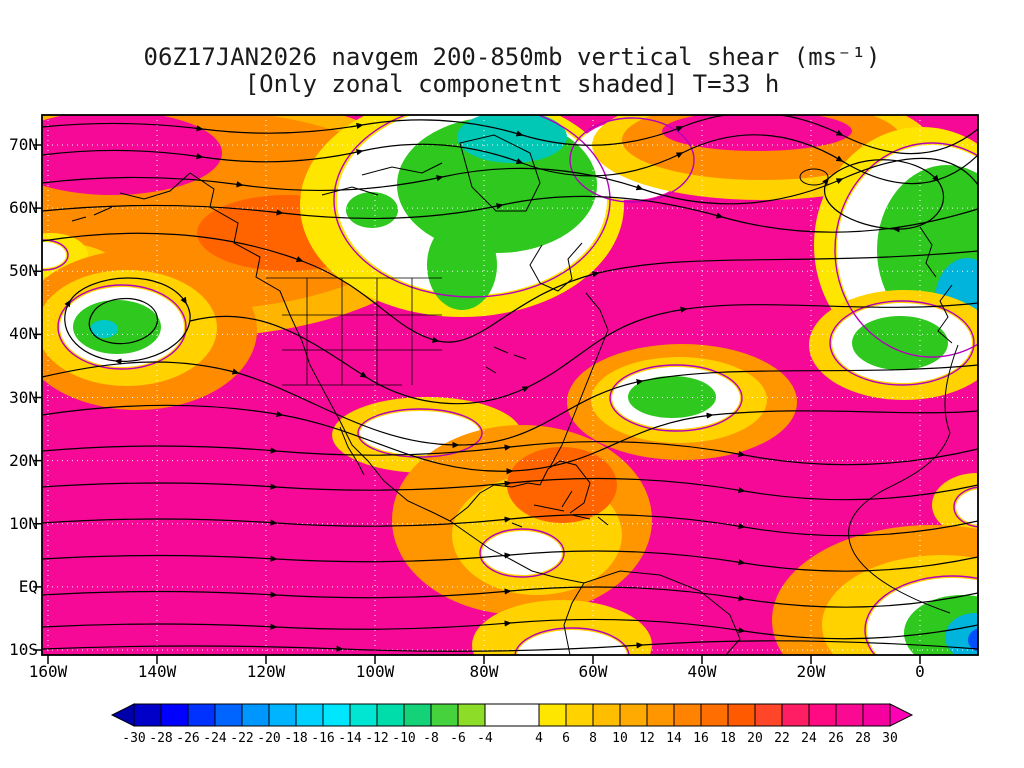 This screenshot has width=1024, height=768. Describe the element at coordinates (187, 738) in the screenshot. I see `colorbar-tick-label: -26` at that location.